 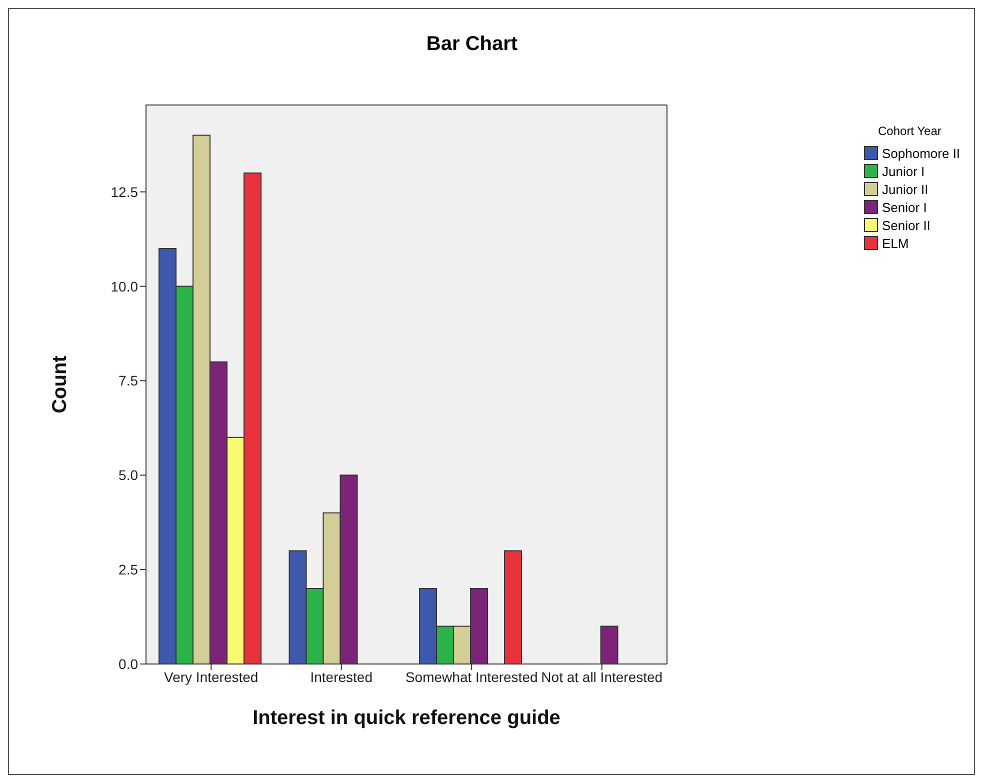 What do you see at coordinates (60, 384) in the screenshot?
I see `y-axis-title: Count` at bounding box center [60, 384].